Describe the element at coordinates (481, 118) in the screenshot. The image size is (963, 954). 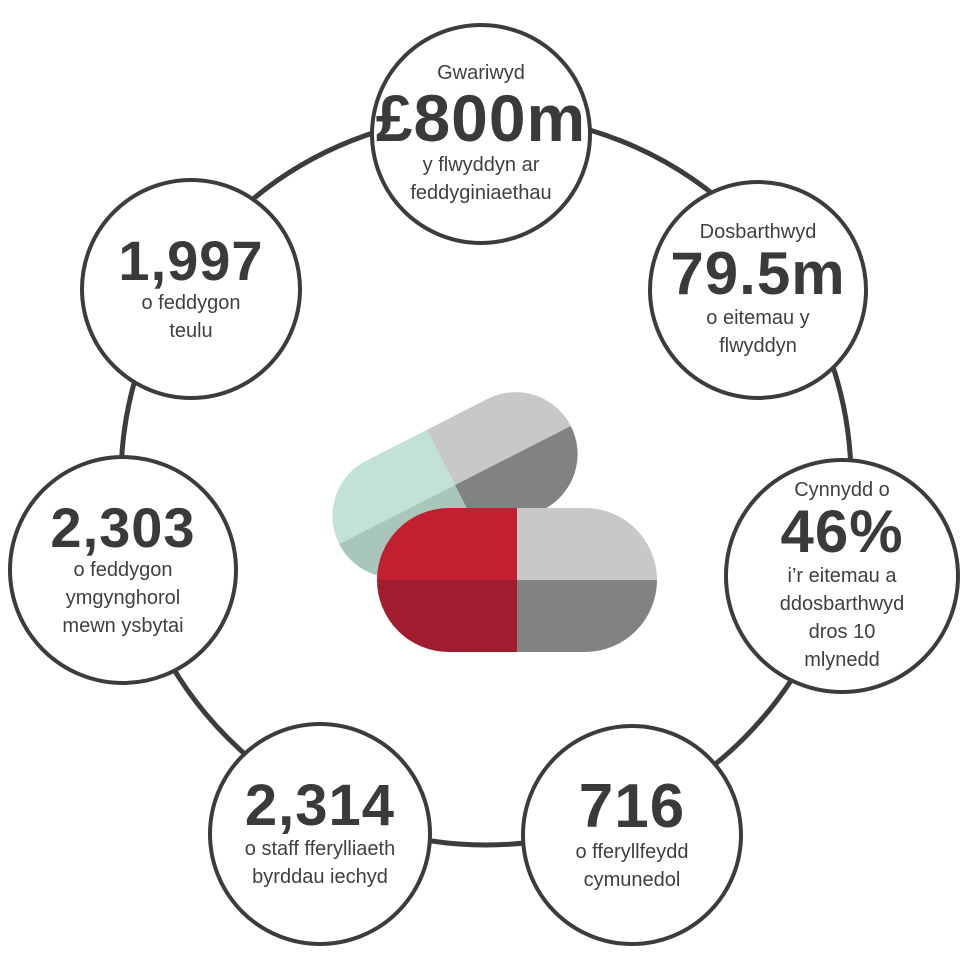
I see `stat-value: £800m` at that location.